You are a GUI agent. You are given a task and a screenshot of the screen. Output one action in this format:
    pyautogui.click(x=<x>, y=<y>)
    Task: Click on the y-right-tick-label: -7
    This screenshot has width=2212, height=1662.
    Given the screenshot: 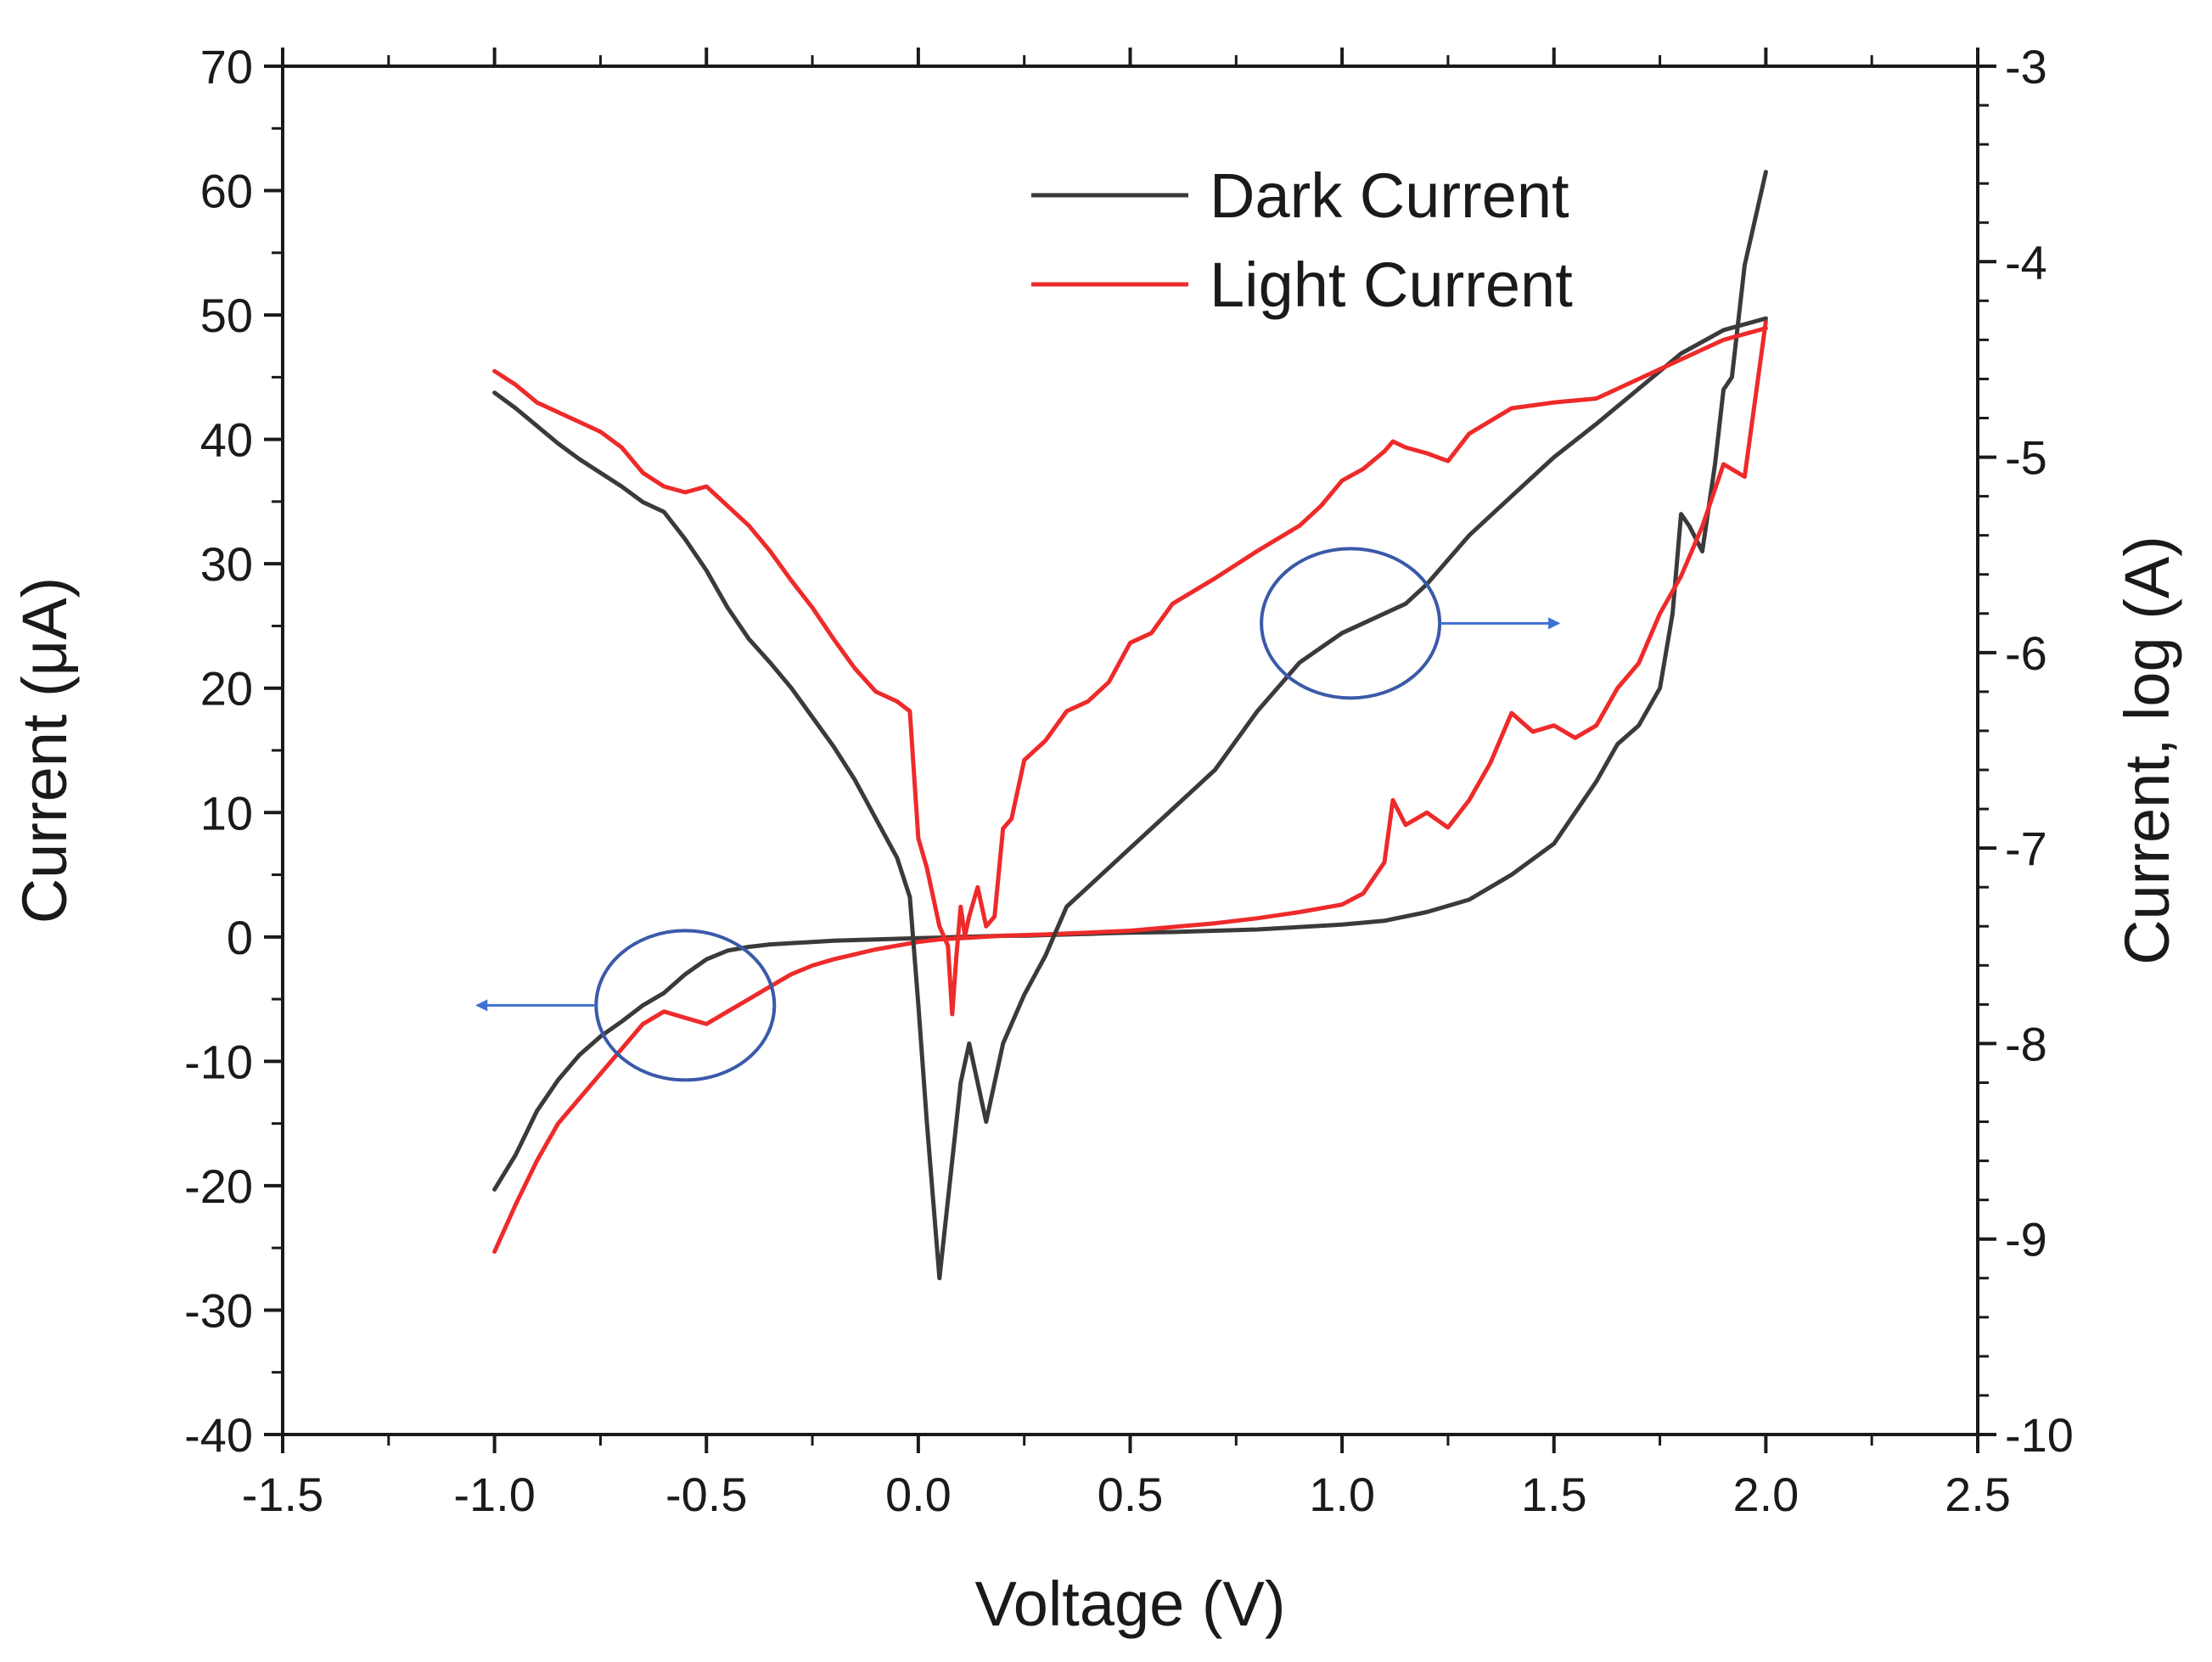 What is the action you would take?
    pyautogui.click(x=2026, y=848)
    